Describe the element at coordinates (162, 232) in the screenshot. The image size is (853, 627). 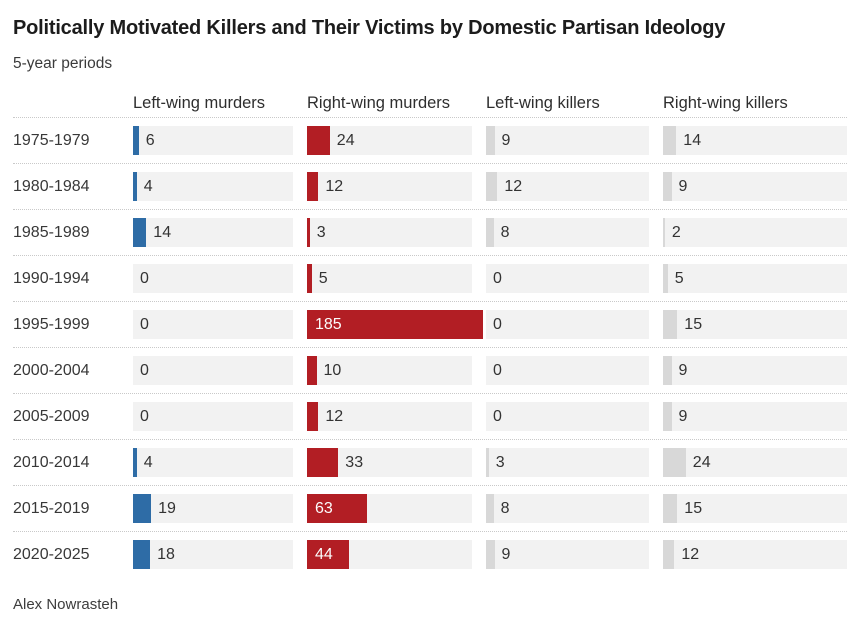
I see `bar-value: 14` at that location.